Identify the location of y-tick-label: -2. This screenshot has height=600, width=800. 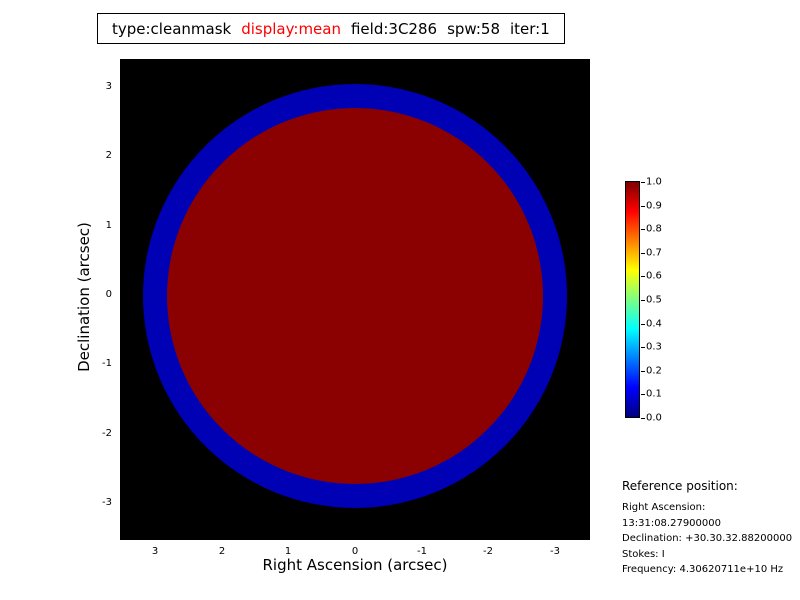
(107, 433).